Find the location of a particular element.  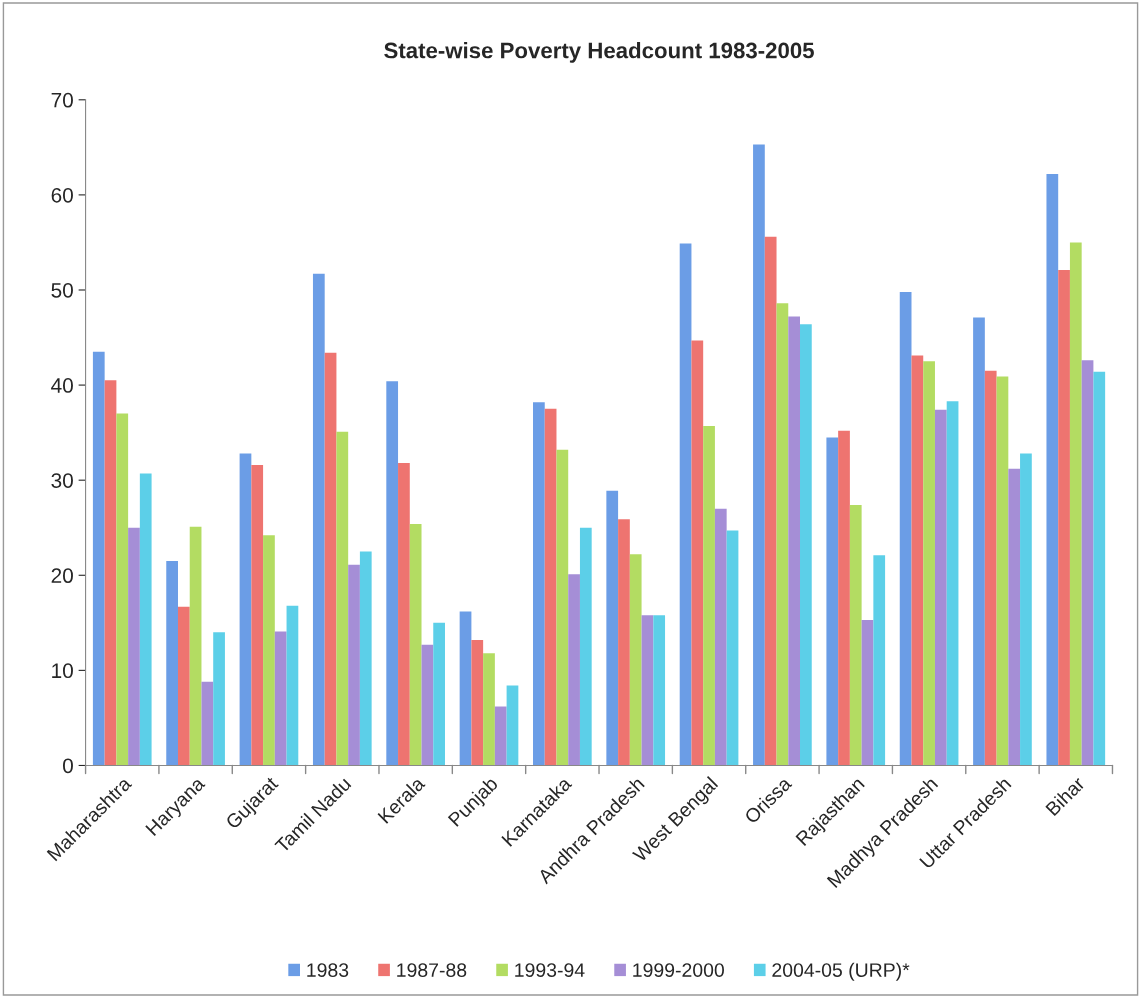

legend-label: 1983 is located at coordinates (328, 970).